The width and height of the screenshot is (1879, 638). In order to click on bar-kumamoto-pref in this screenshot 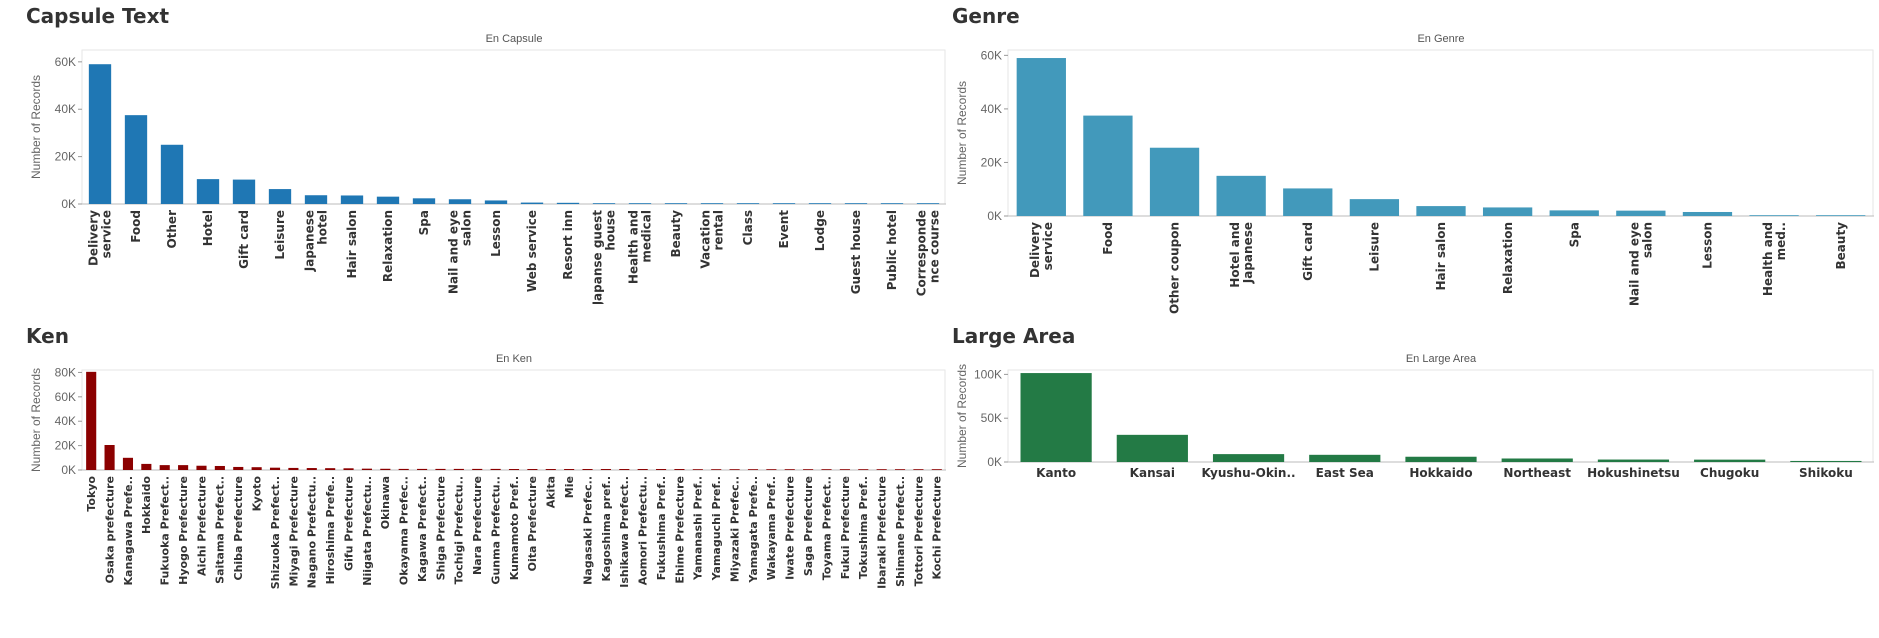, I will do `click(514, 469)`.